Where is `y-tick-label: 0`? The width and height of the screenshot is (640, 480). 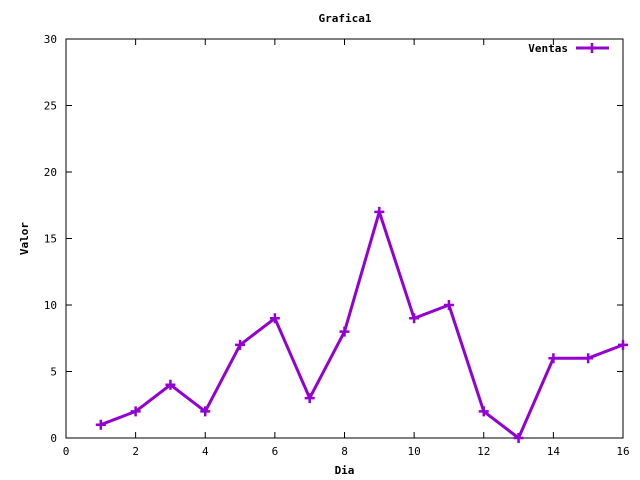 y-tick-label: 0 is located at coordinates (53, 438).